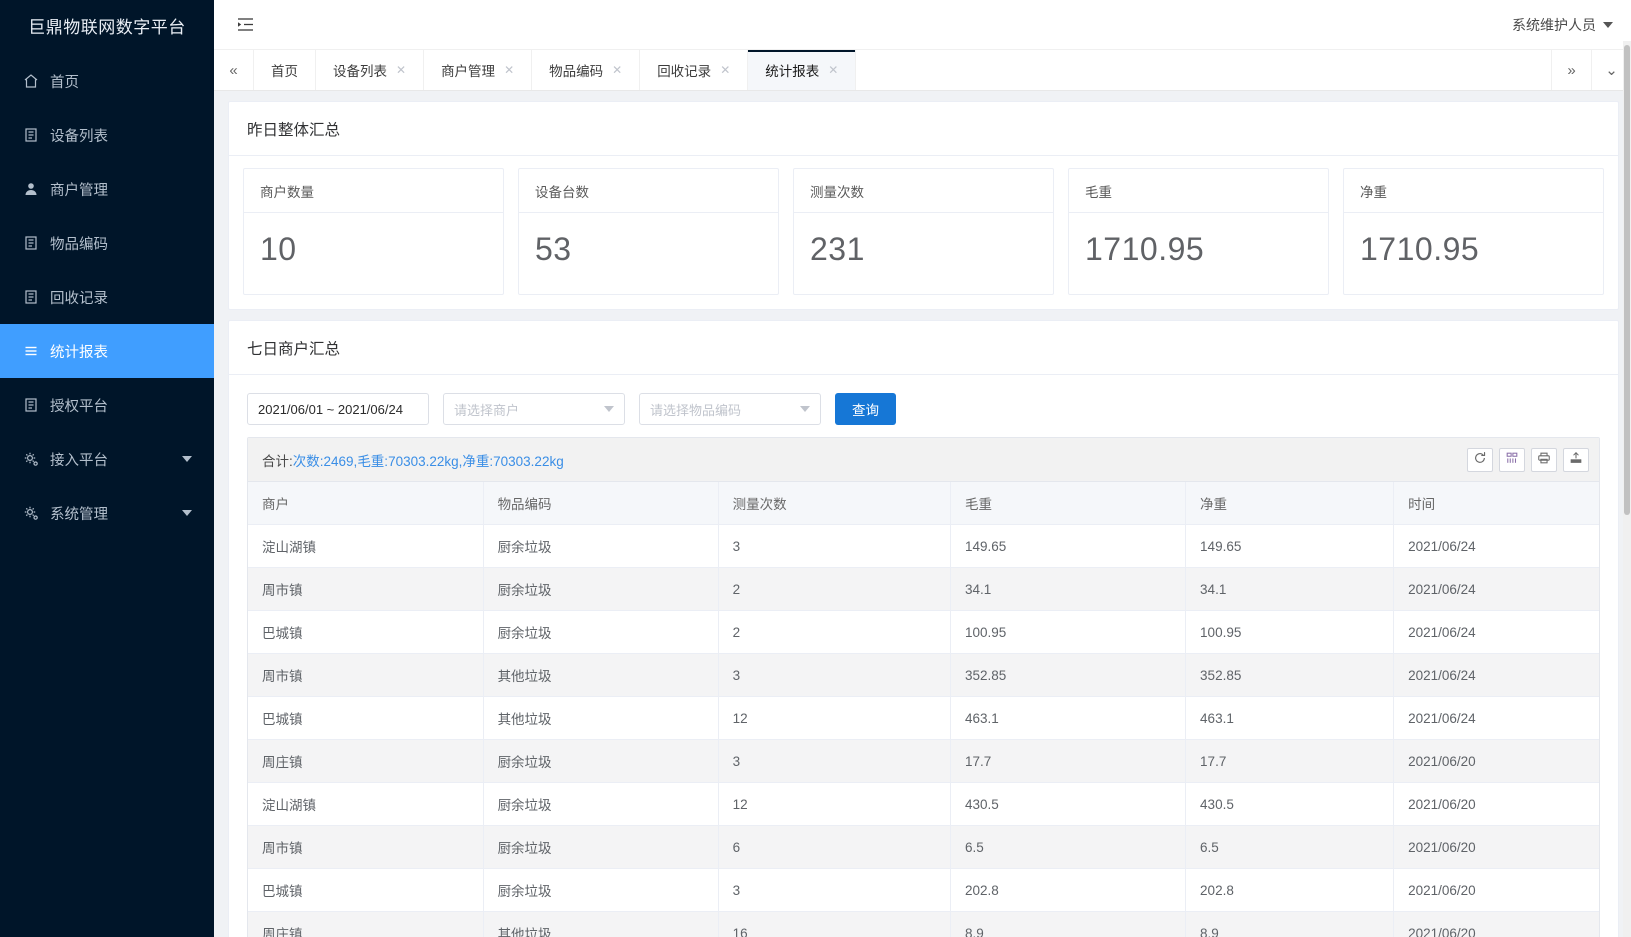 This screenshot has height=937, width=1631. I want to click on sidebar-item-access-platform: 接入平台, so click(107, 459).